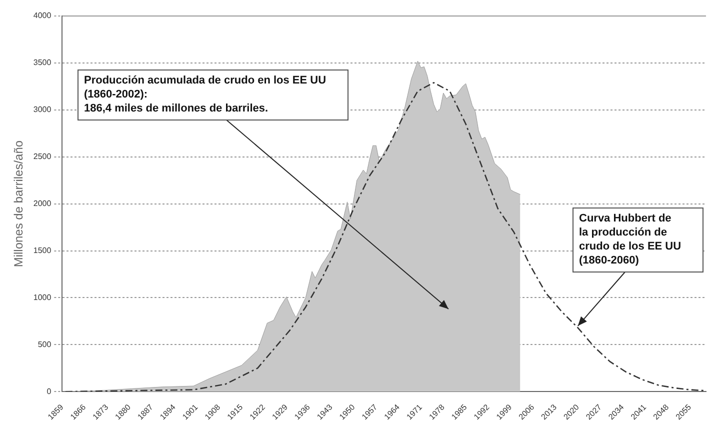 The width and height of the screenshot is (722, 433). What do you see at coordinates (42, 63) in the screenshot?
I see `y-tick-label: 3500` at bounding box center [42, 63].